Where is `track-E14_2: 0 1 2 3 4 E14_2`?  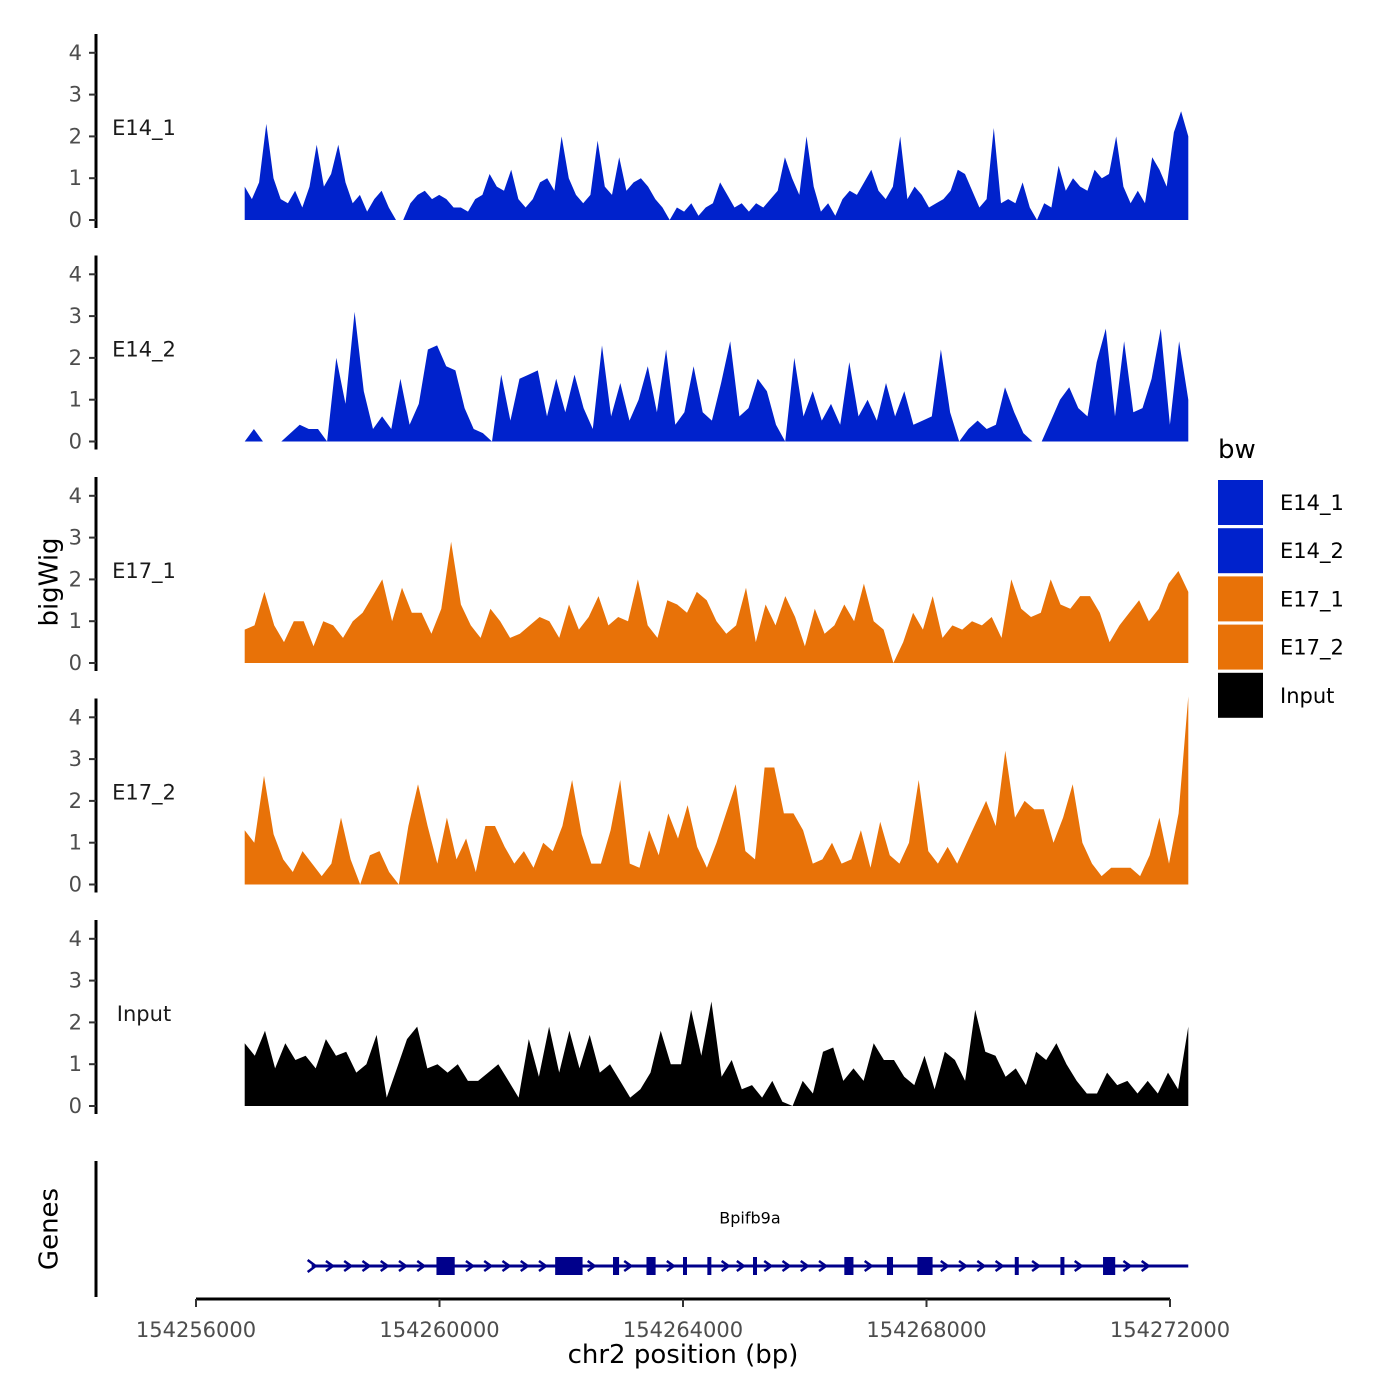 track-E14_2: 0 1 2 3 4 E14_2 is located at coordinates (629, 354).